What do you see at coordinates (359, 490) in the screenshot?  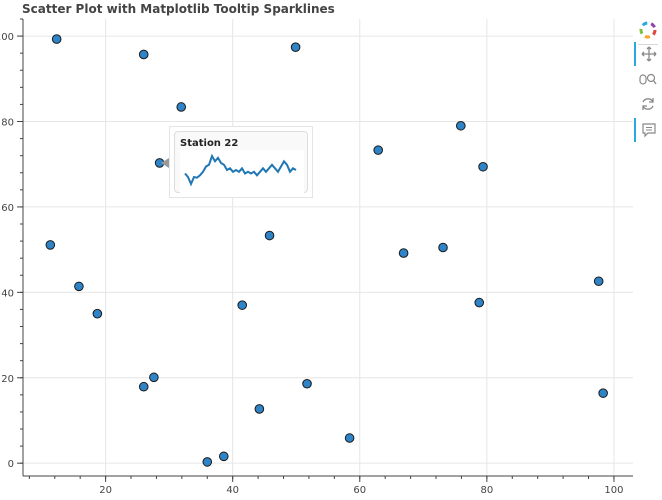 I see `x-tick-label: 60` at bounding box center [359, 490].